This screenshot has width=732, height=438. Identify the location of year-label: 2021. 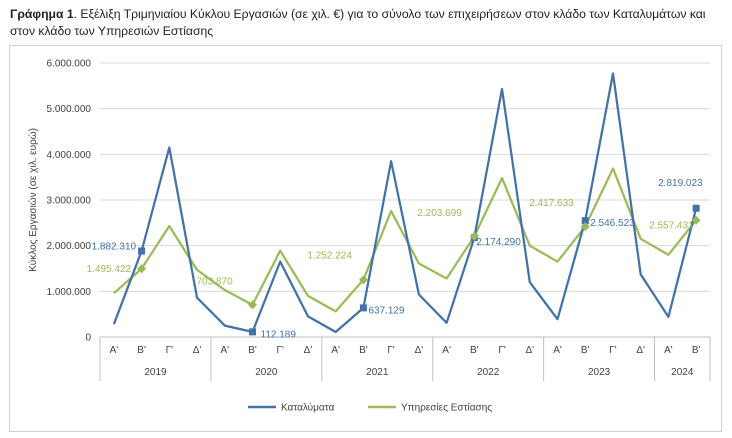
(377, 372).